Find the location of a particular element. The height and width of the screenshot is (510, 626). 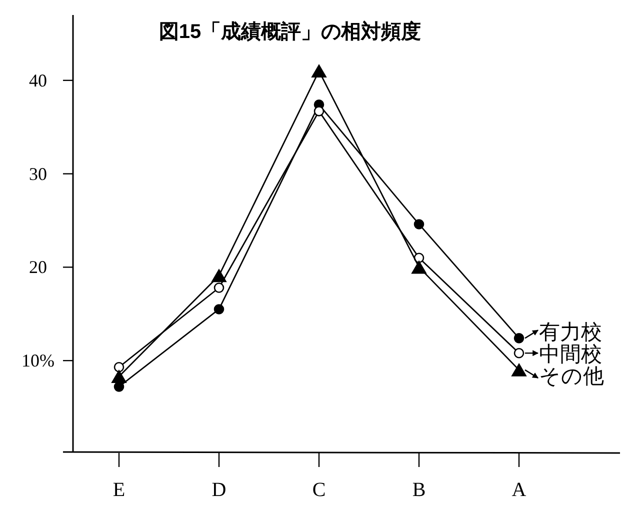

x-tick-label: C is located at coordinates (319, 490).